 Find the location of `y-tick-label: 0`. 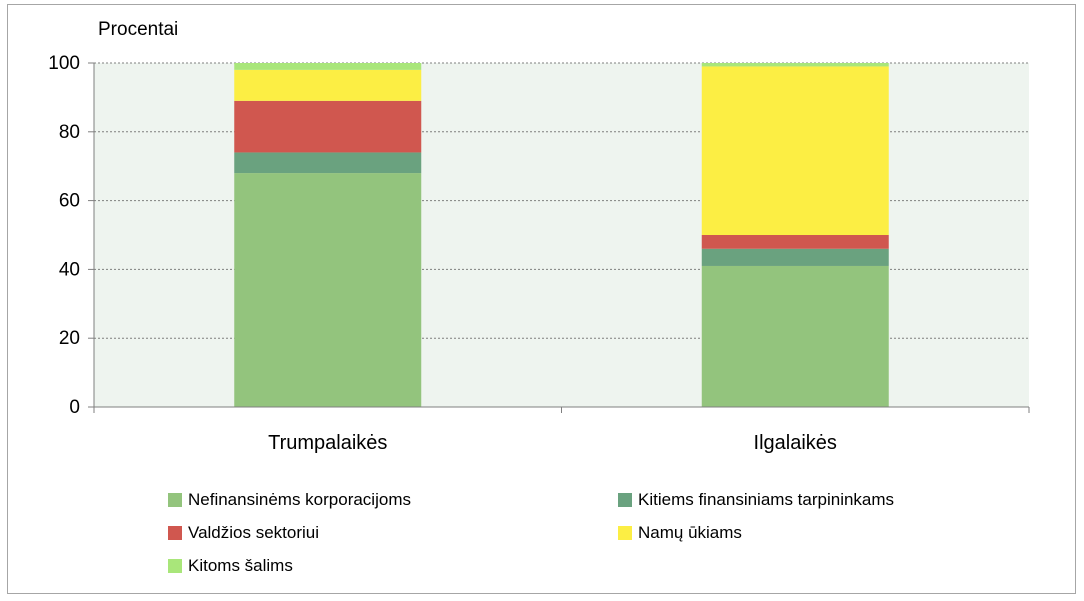

y-tick-label: 0 is located at coordinates (74, 407).